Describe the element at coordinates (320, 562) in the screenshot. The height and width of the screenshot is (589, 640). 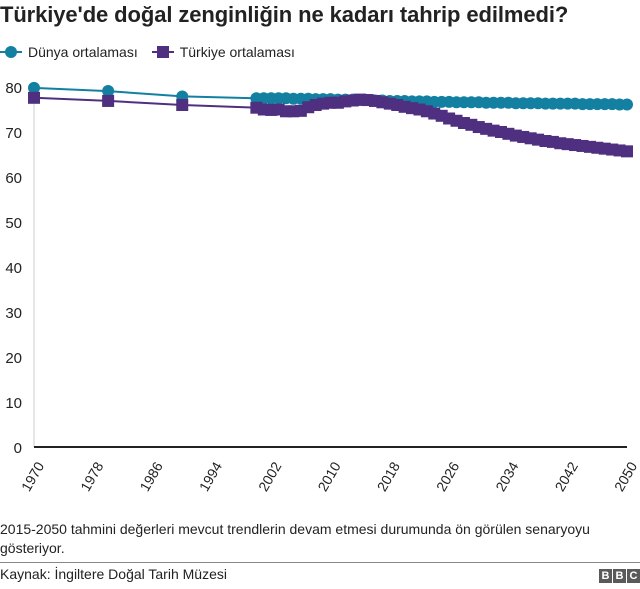
I see `footer-divider` at that location.